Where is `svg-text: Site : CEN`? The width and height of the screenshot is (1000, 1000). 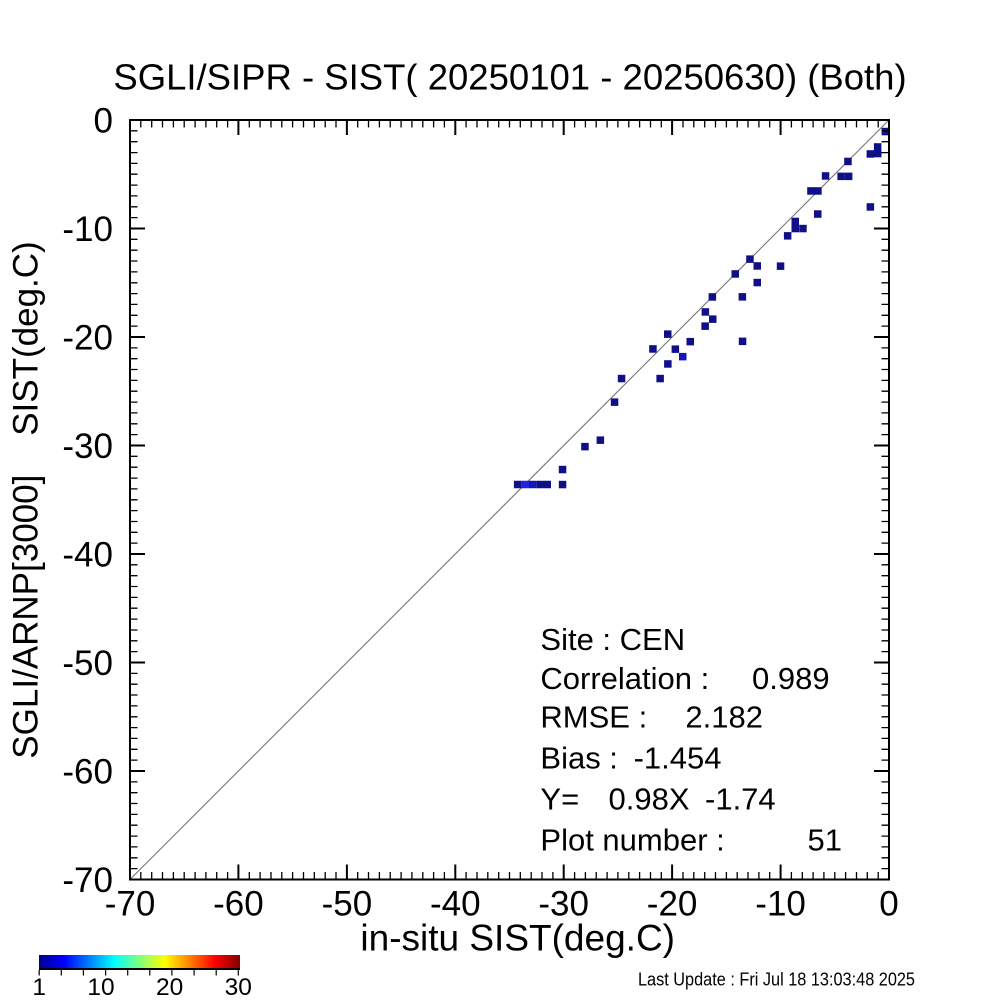 svg-text: Site : CEN is located at coordinates (612, 639).